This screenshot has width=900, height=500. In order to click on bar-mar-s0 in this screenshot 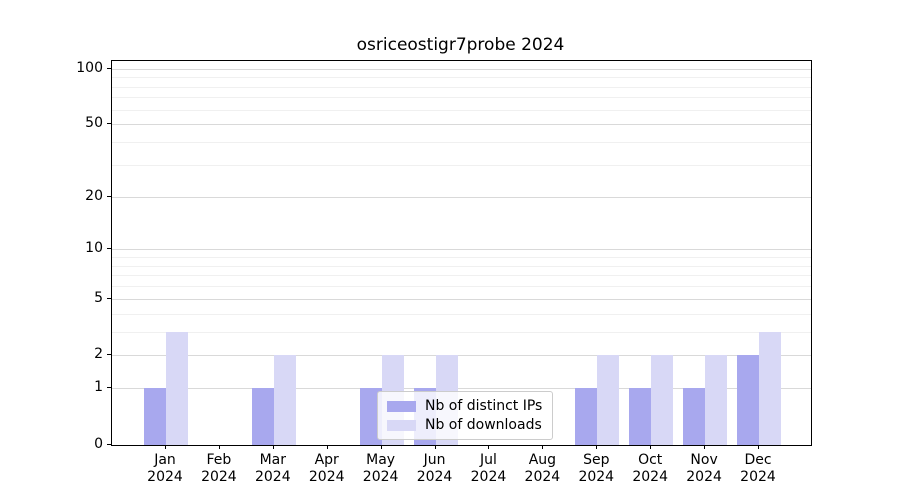, I will do `click(262, 416)`.